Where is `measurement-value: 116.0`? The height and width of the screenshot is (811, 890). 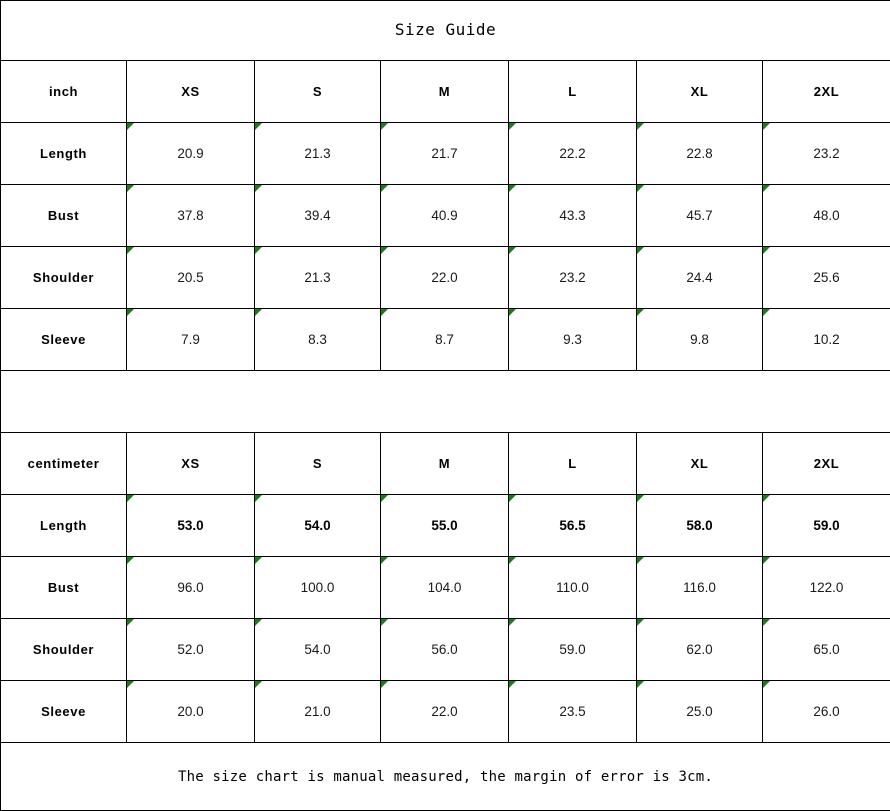
measurement-value: 116.0 is located at coordinates (699, 587).